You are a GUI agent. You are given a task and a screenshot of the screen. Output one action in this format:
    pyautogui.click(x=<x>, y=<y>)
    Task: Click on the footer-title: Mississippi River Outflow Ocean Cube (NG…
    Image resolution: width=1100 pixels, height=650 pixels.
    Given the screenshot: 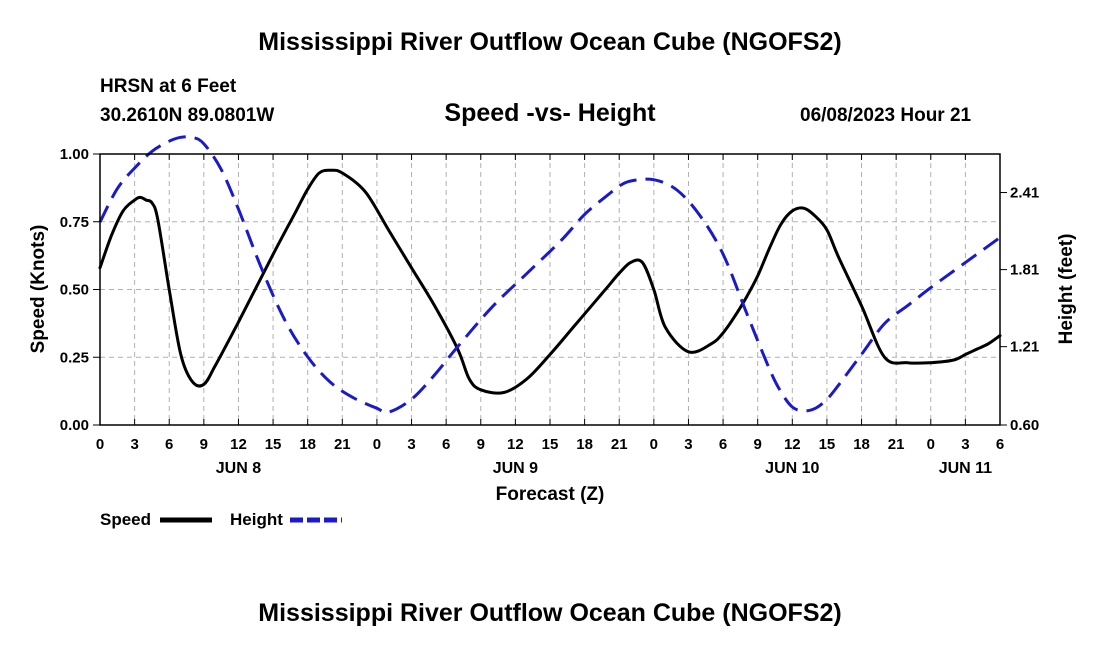 What is the action you would take?
    pyautogui.click(x=550, y=613)
    